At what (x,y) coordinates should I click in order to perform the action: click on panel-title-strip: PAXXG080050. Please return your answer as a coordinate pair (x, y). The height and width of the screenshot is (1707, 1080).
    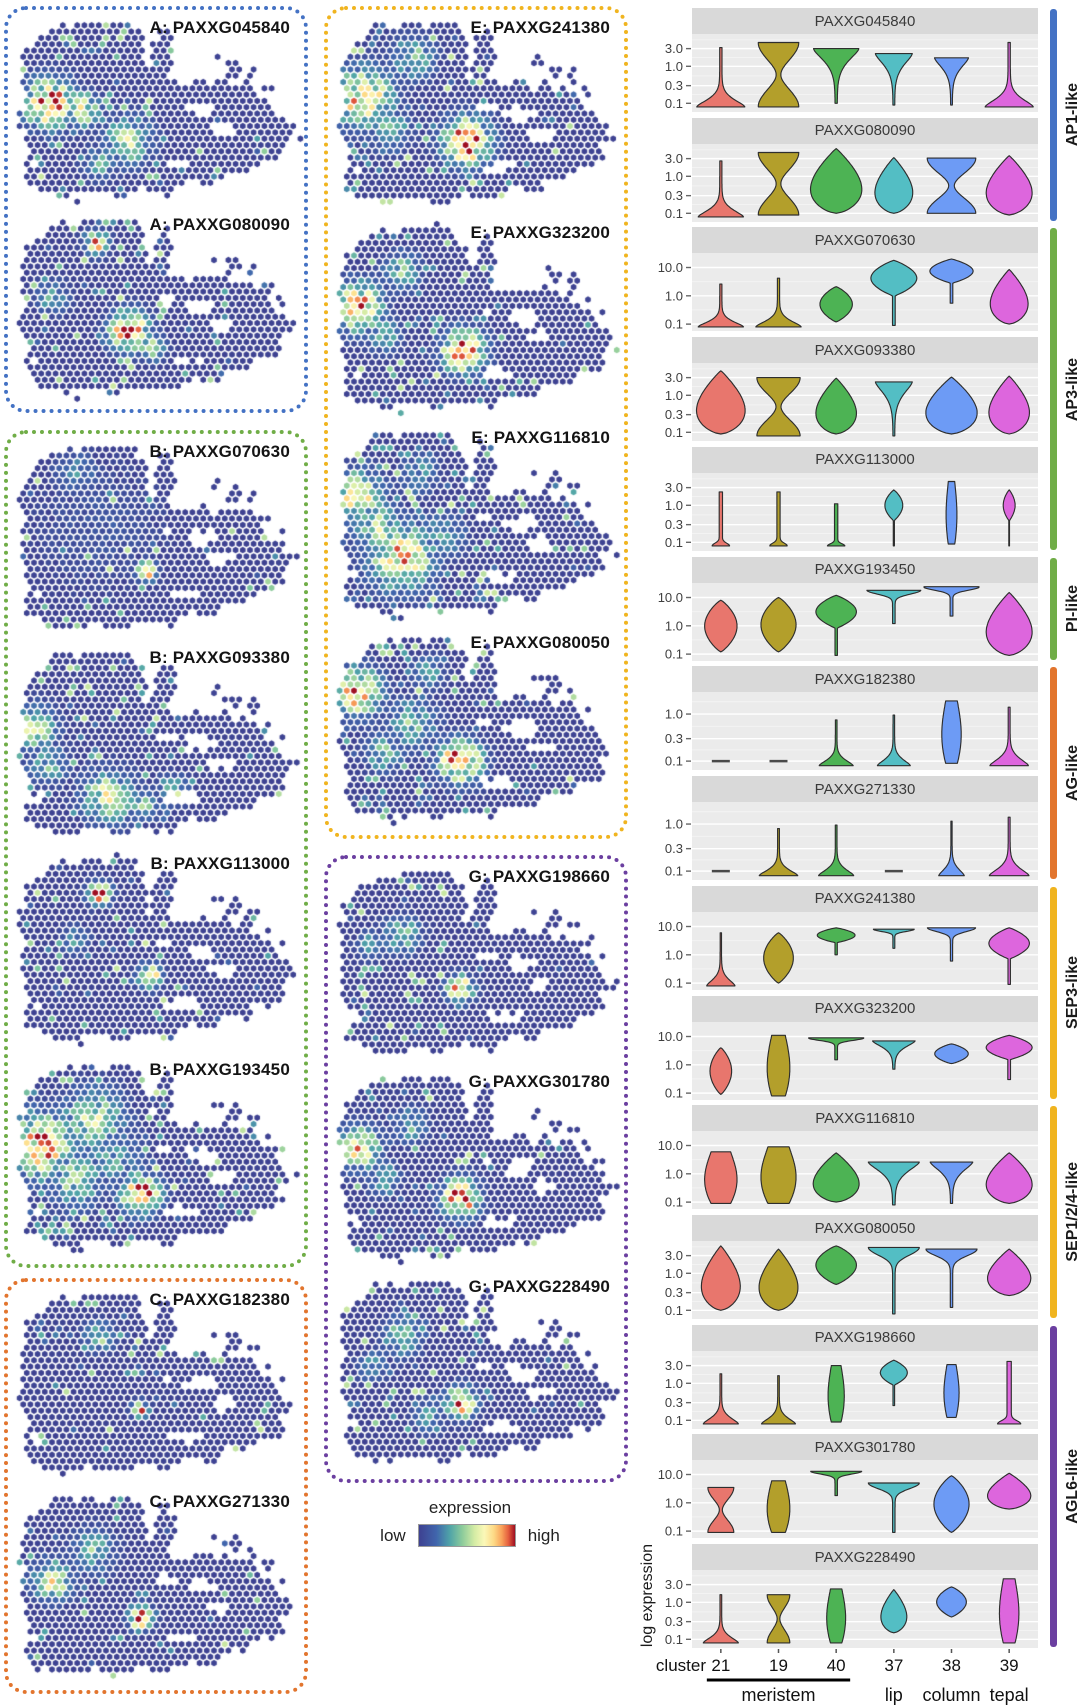
    Looking at the image, I should click on (865, 1228).